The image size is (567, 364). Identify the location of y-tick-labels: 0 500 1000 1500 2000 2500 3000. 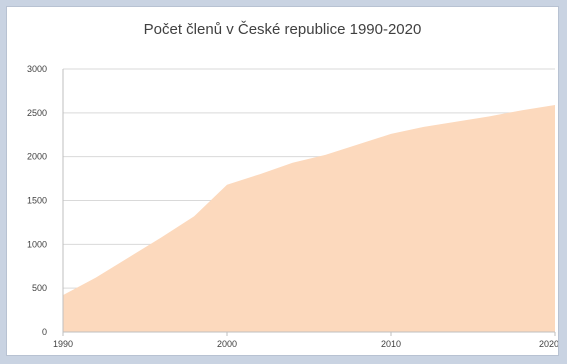
(37, 200).